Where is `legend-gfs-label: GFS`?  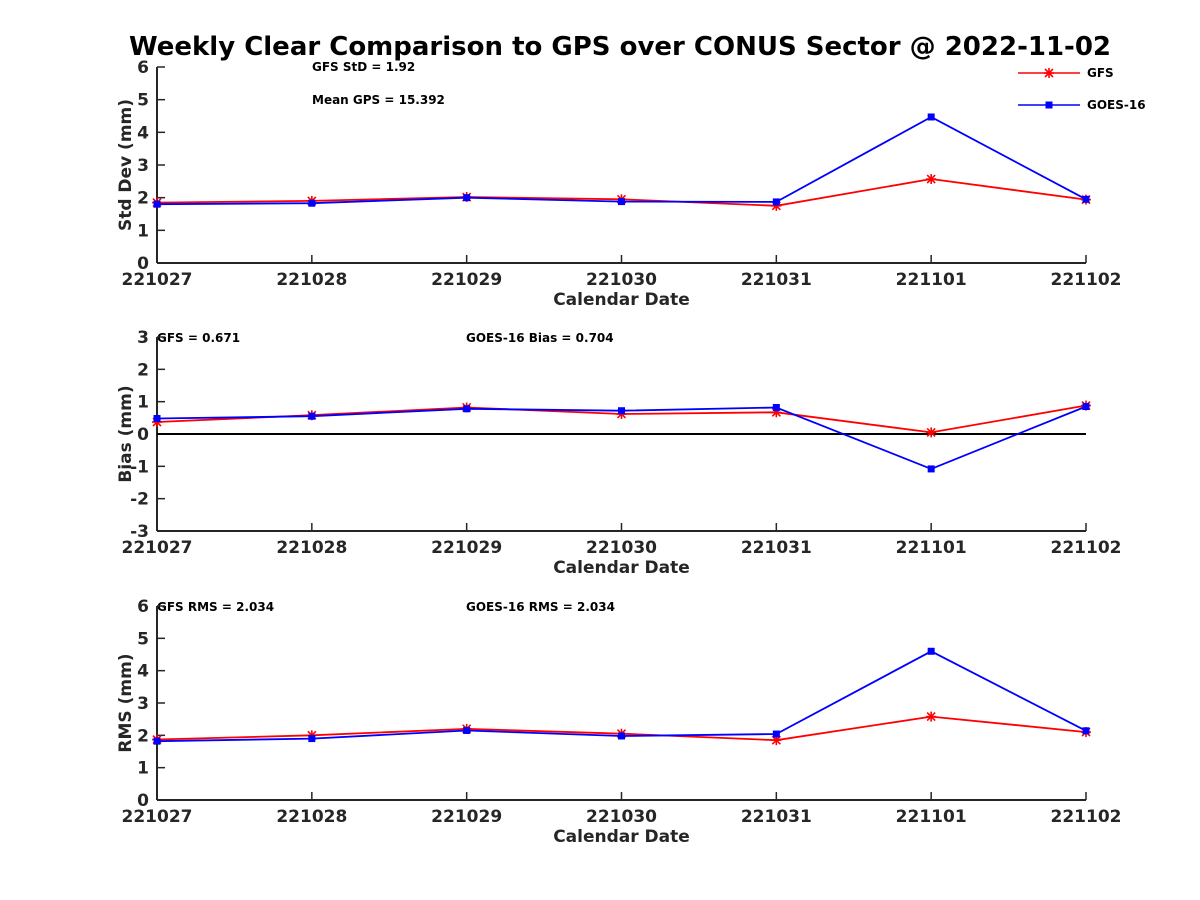
legend-gfs-label: GFS is located at coordinates (1100, 73).